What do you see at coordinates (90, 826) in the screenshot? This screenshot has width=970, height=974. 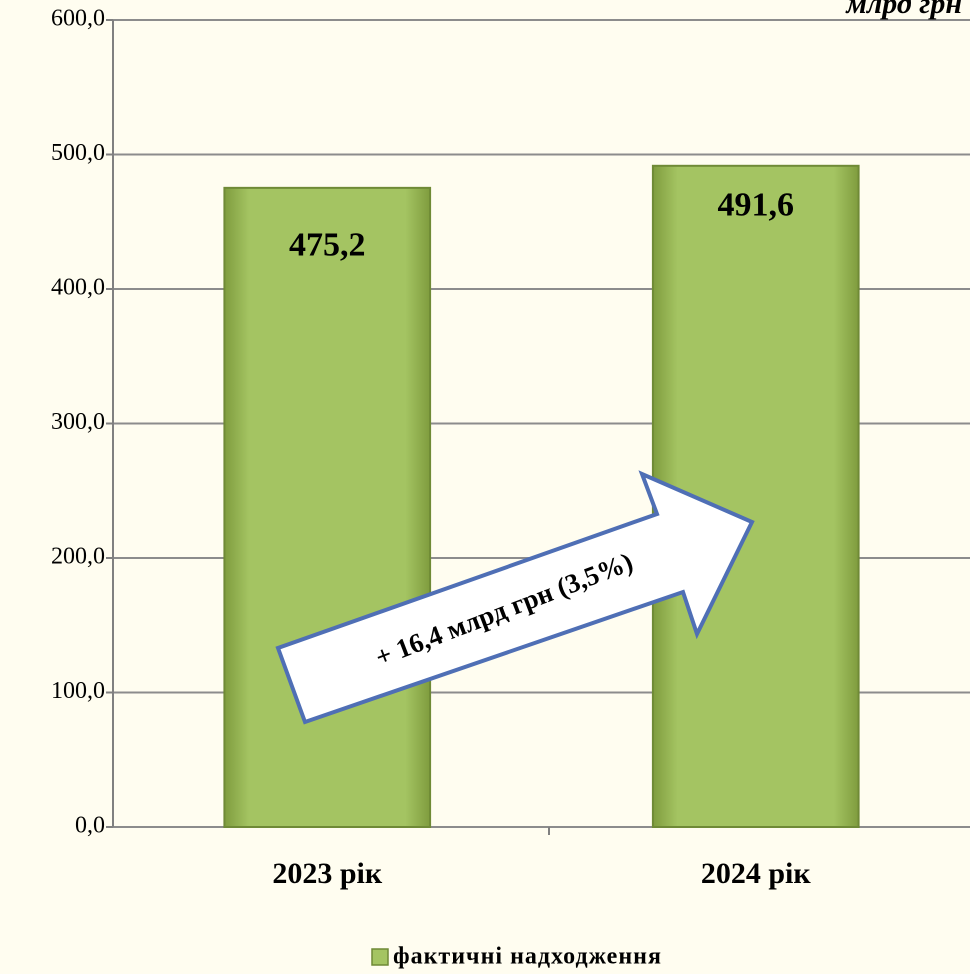 I see `y-tick-label: 0,0` at bounding box center [90, 826].